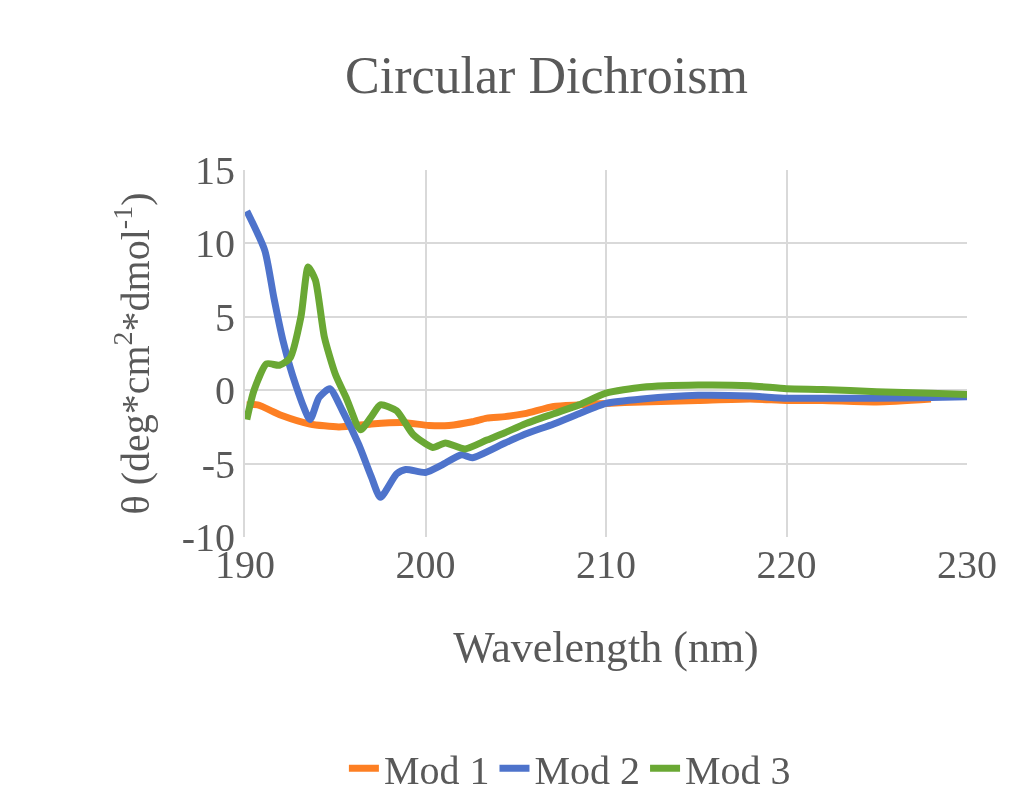  What do you see at coordinates (436, 770) in the screenshot?
I see `legend-label: Mod 1` at bounding box center [436, 770].